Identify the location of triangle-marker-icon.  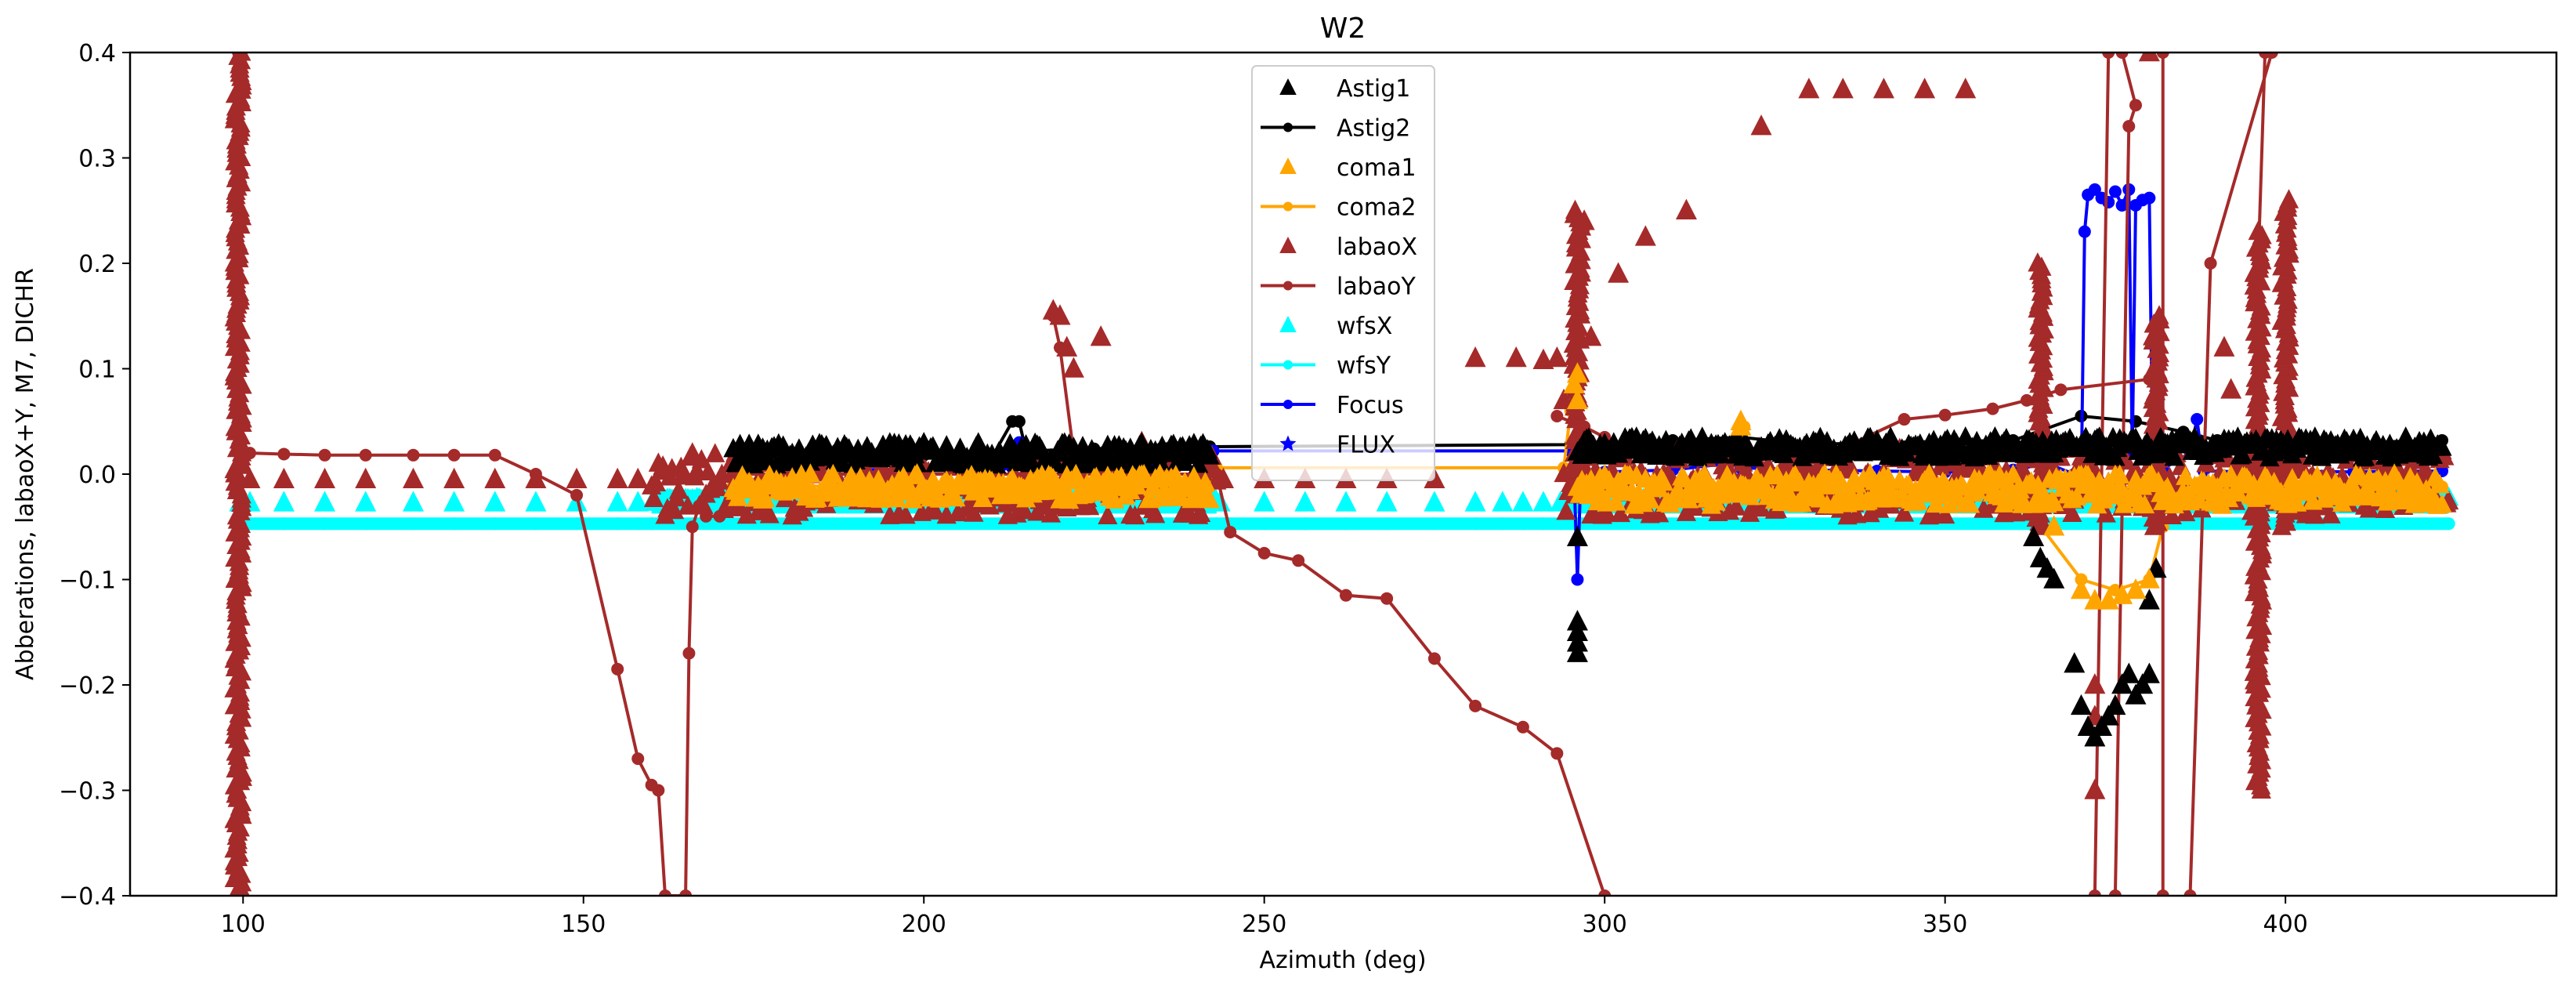
(1288, 86).